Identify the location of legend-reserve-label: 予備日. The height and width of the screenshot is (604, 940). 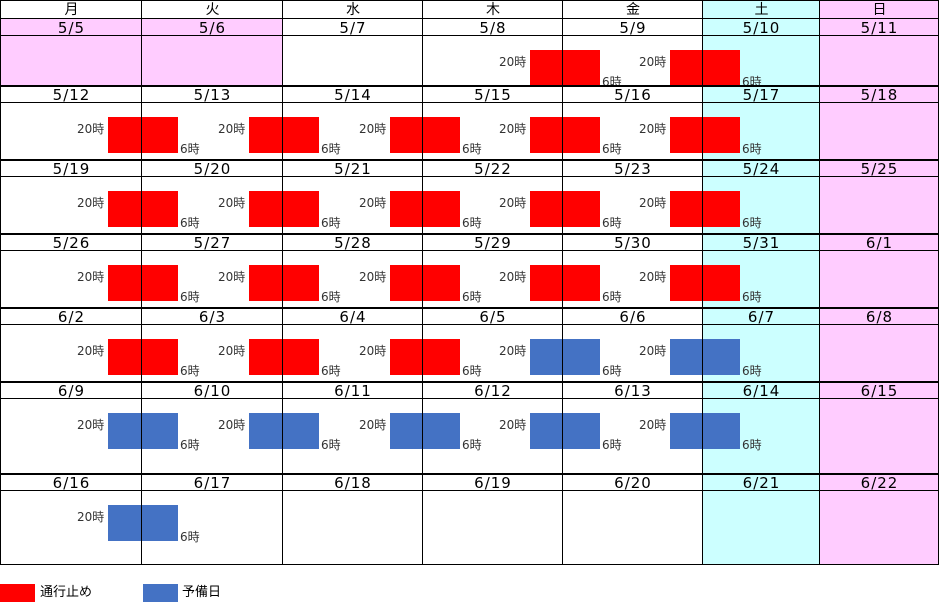
(202, 592).